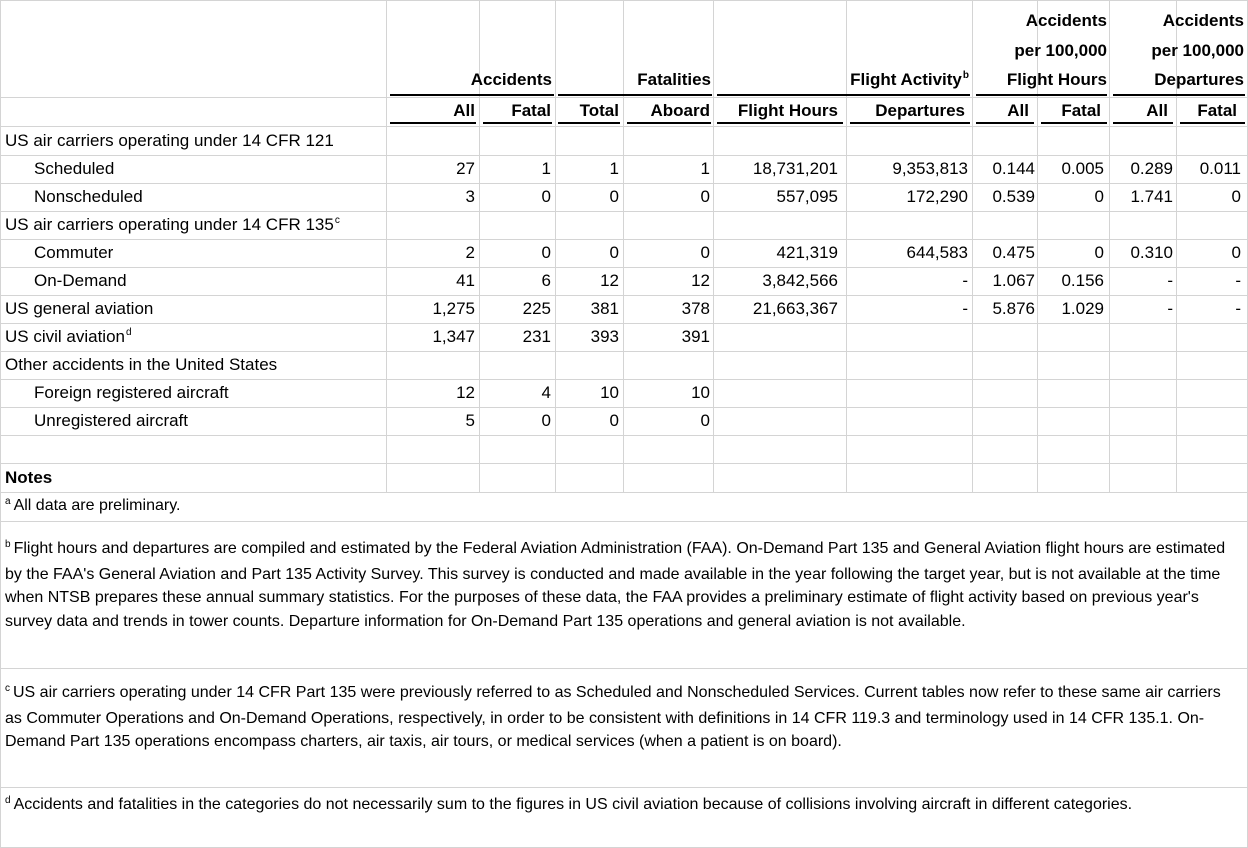 The image size is (1248, 848). Describe the element at coordinates (1013, 280) in the screenshot. I see `table-cell: 1.067` at that location.